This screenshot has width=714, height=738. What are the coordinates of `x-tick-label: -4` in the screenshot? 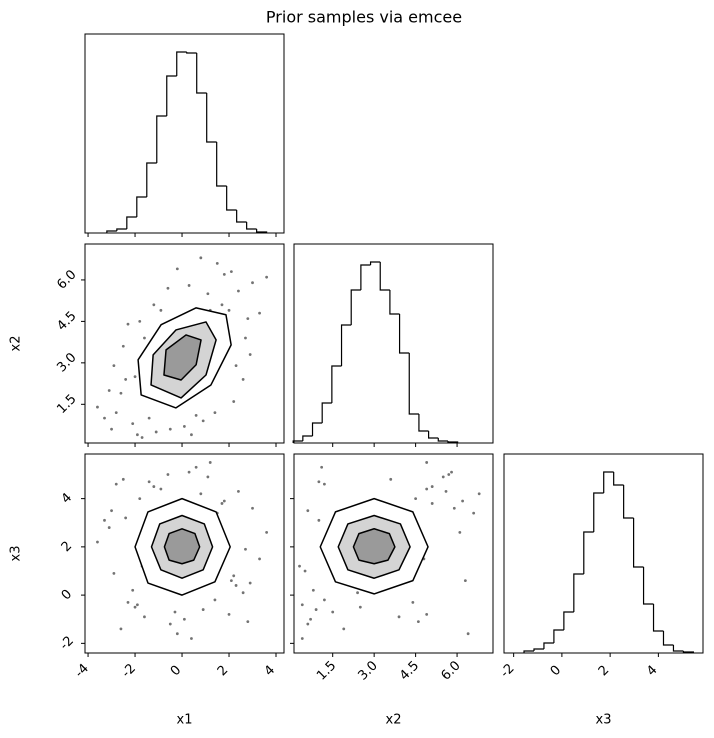 It's located at (82, 671).